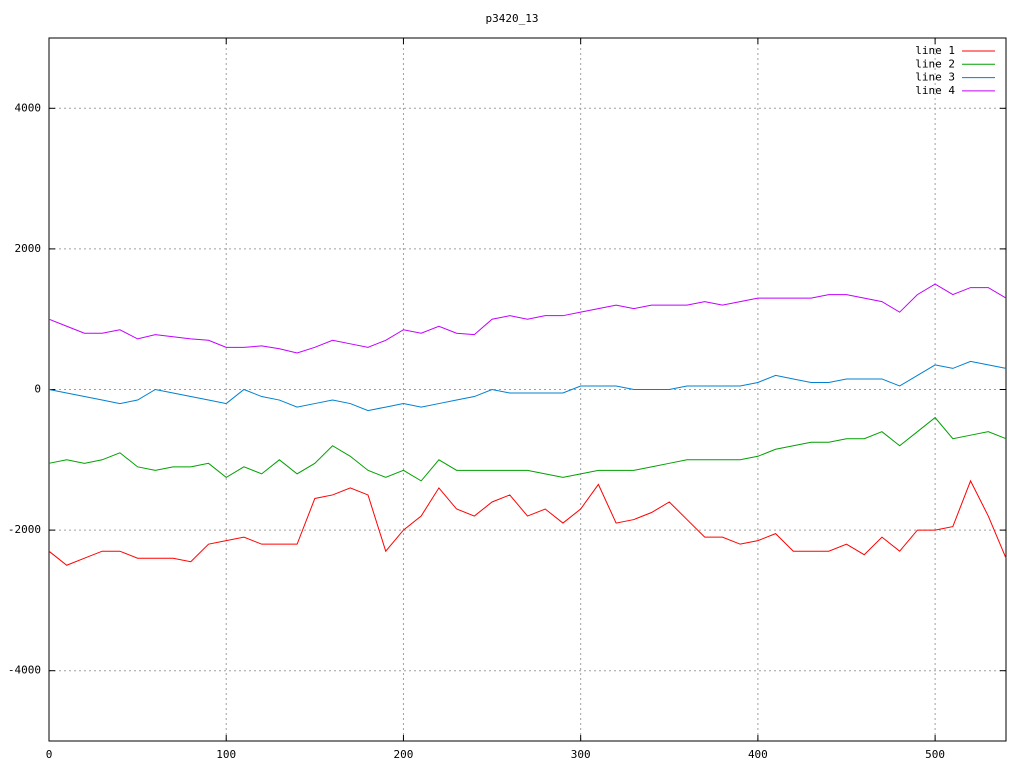 This screenshot has height=768, width=1024. Describe the element at coordinates (935, 50) in the screenshot. I see `legend-label: line 1` at that location.